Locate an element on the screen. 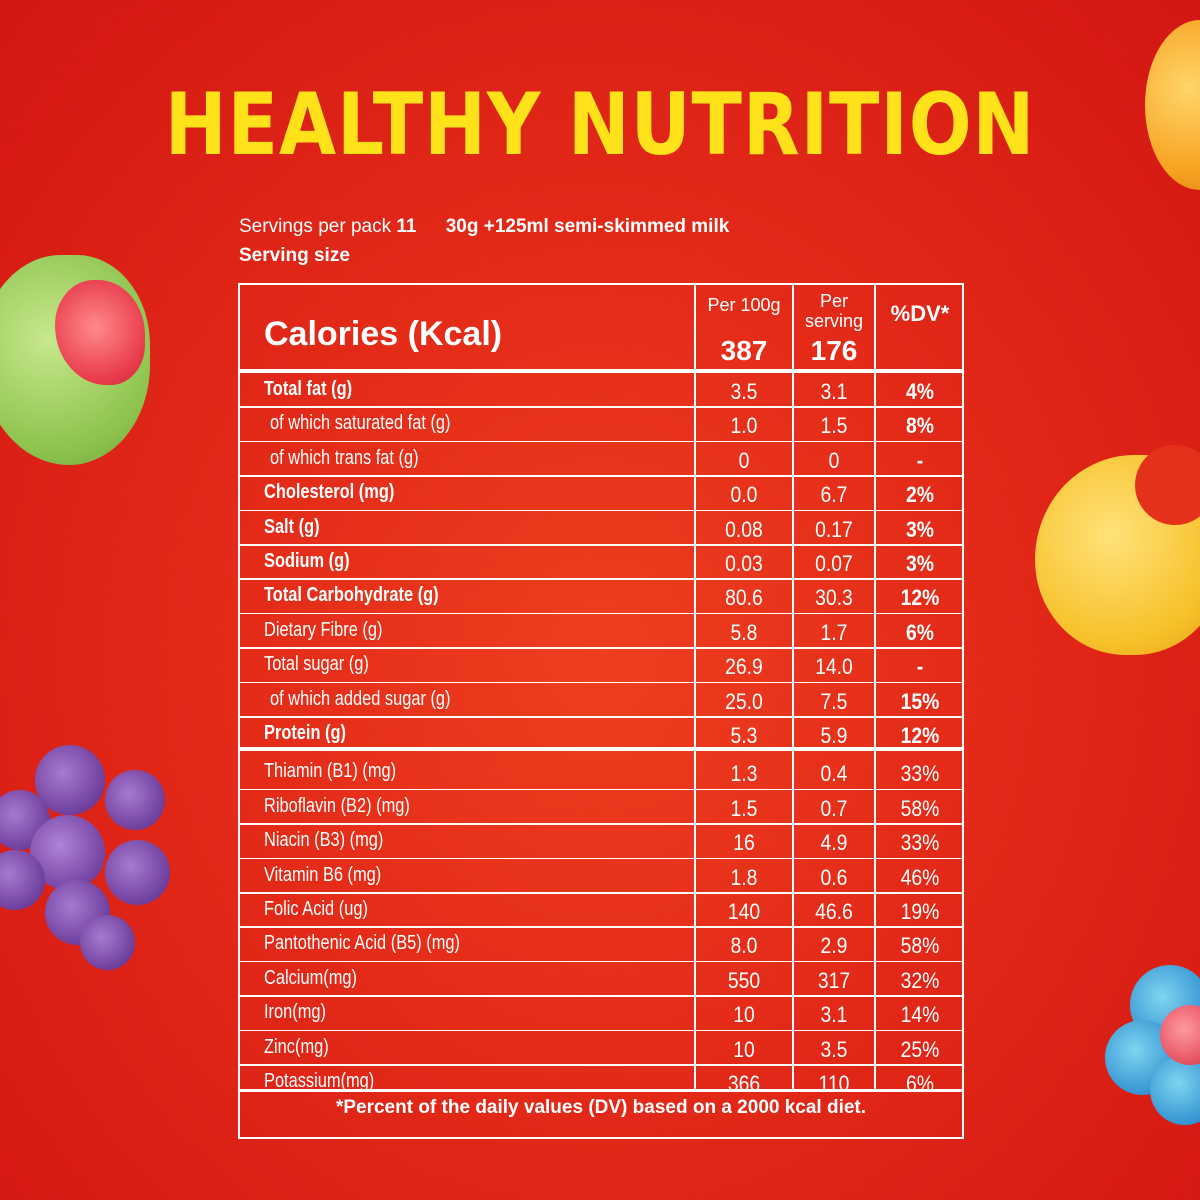 The width and height of the screenshot is (1200, 1200). serving-value: 3.5 is located at coordinates (834, 1049).